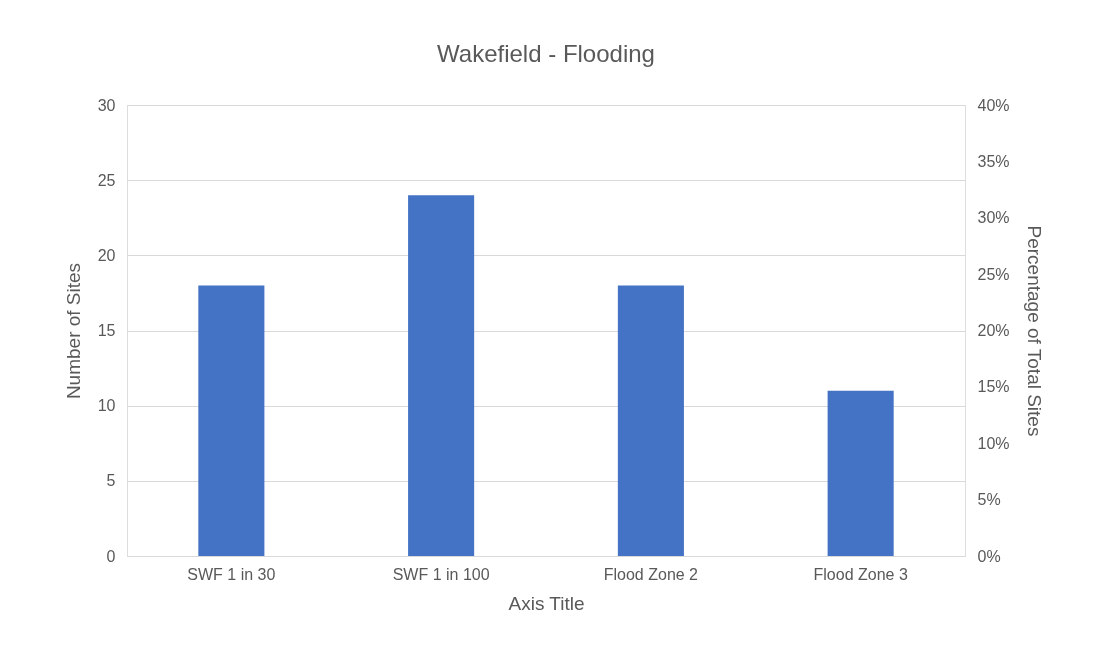 Image resolution: width=1098 pixels, height=669 pixels. What do you see at coordinates (993, 161) in the screenshot?
I see `y2-tick-label: 35%` at bounding box center [993, 161].